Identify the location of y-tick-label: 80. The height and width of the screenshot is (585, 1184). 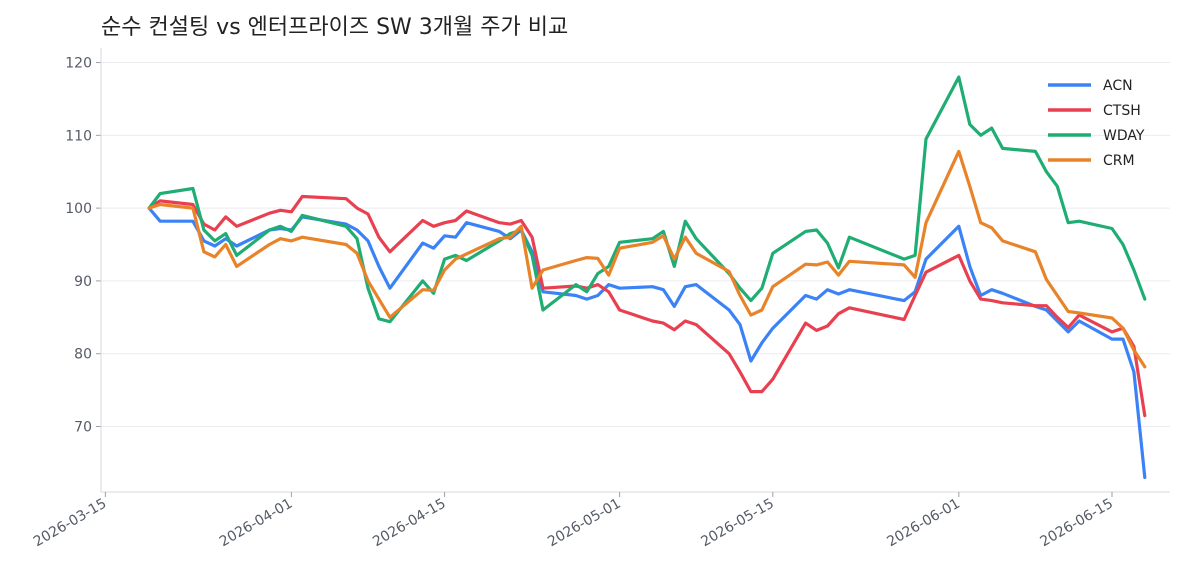
(83, 355).